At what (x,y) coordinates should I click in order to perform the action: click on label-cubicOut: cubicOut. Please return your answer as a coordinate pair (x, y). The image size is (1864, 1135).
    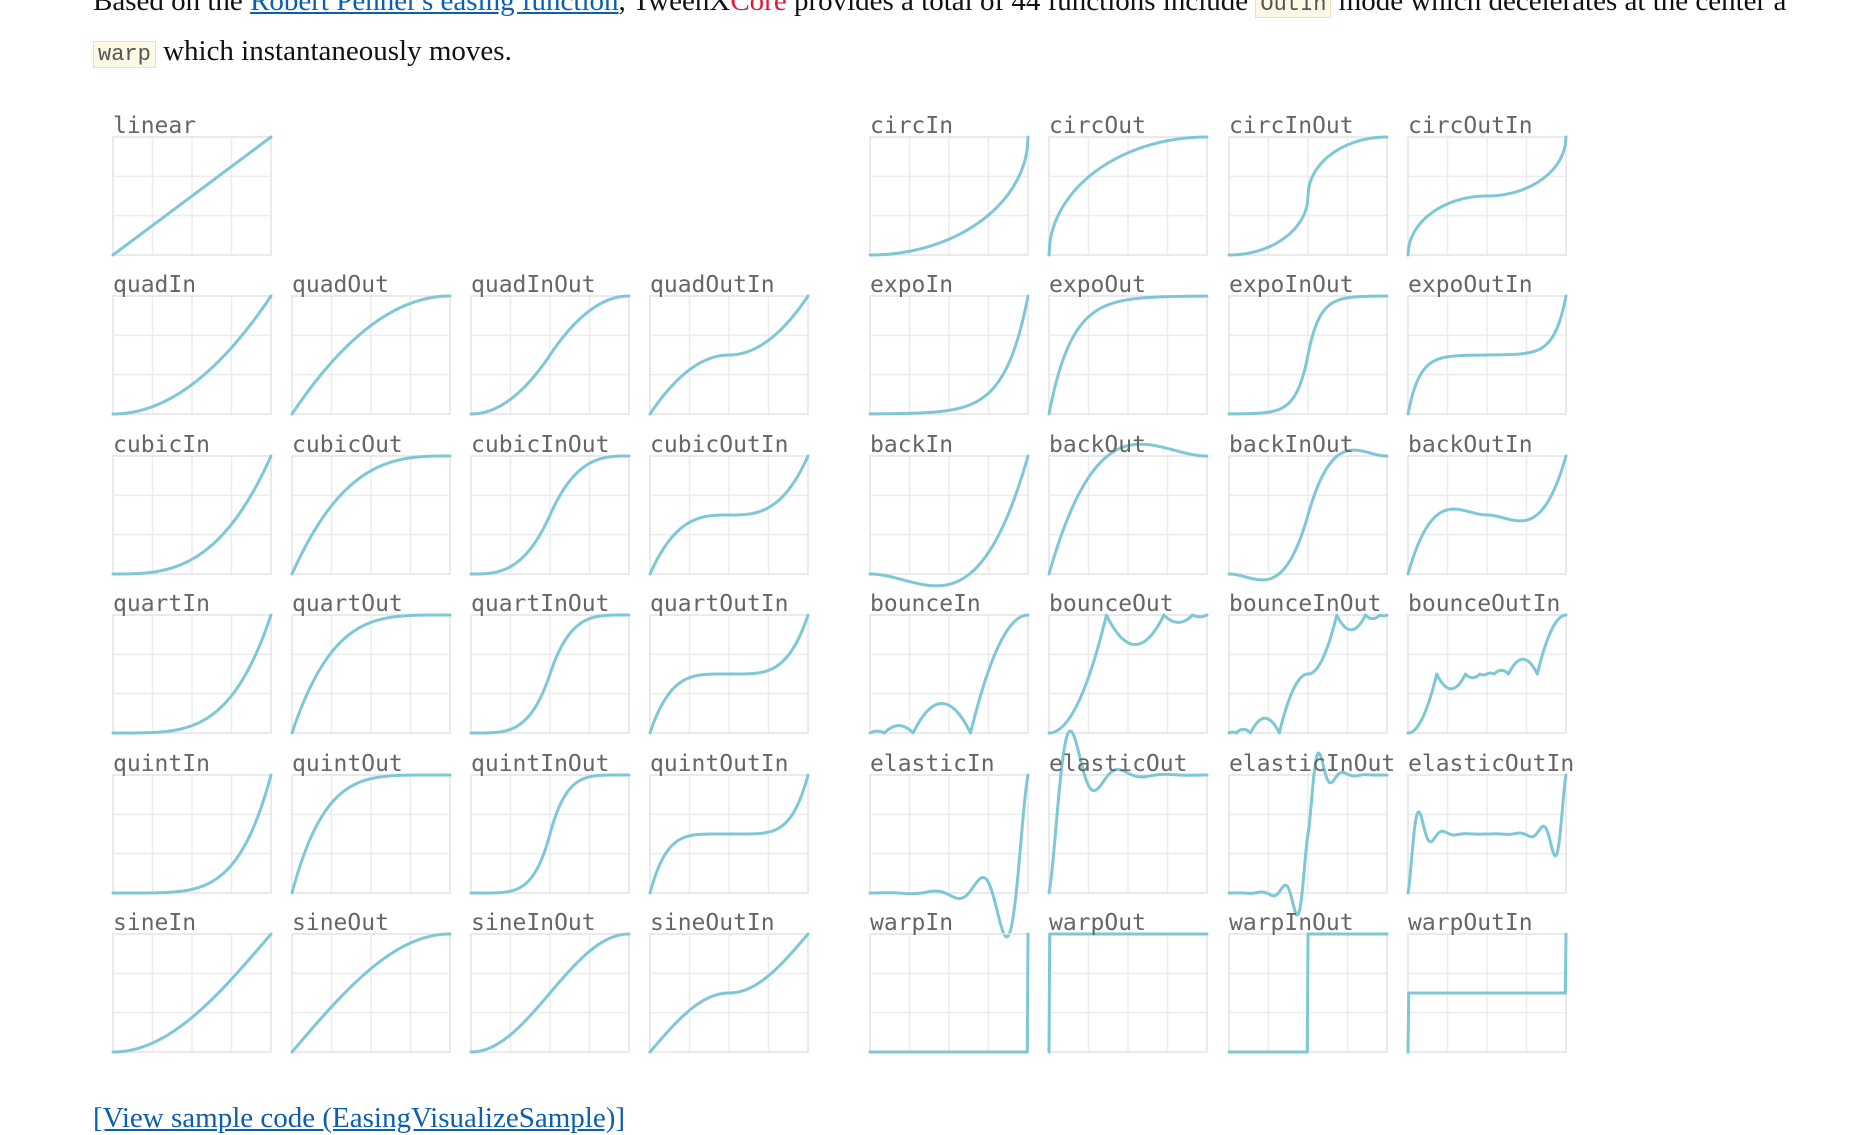
    Looking at the image, I should click on (347, 445).